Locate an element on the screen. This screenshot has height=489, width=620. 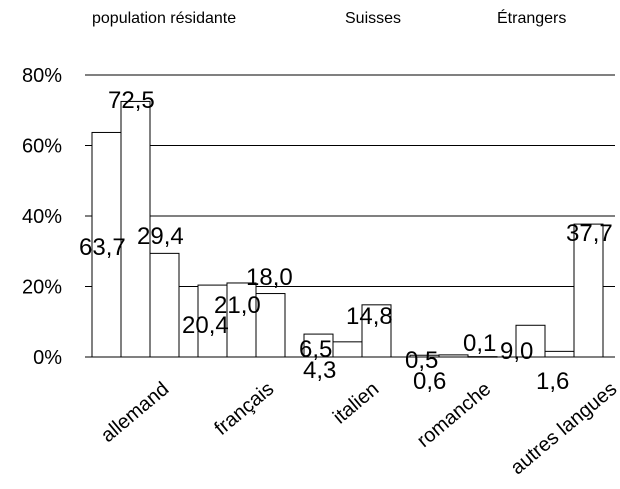
legend-entry-etrangers: Étrangers is located at coordinates (532, 18).